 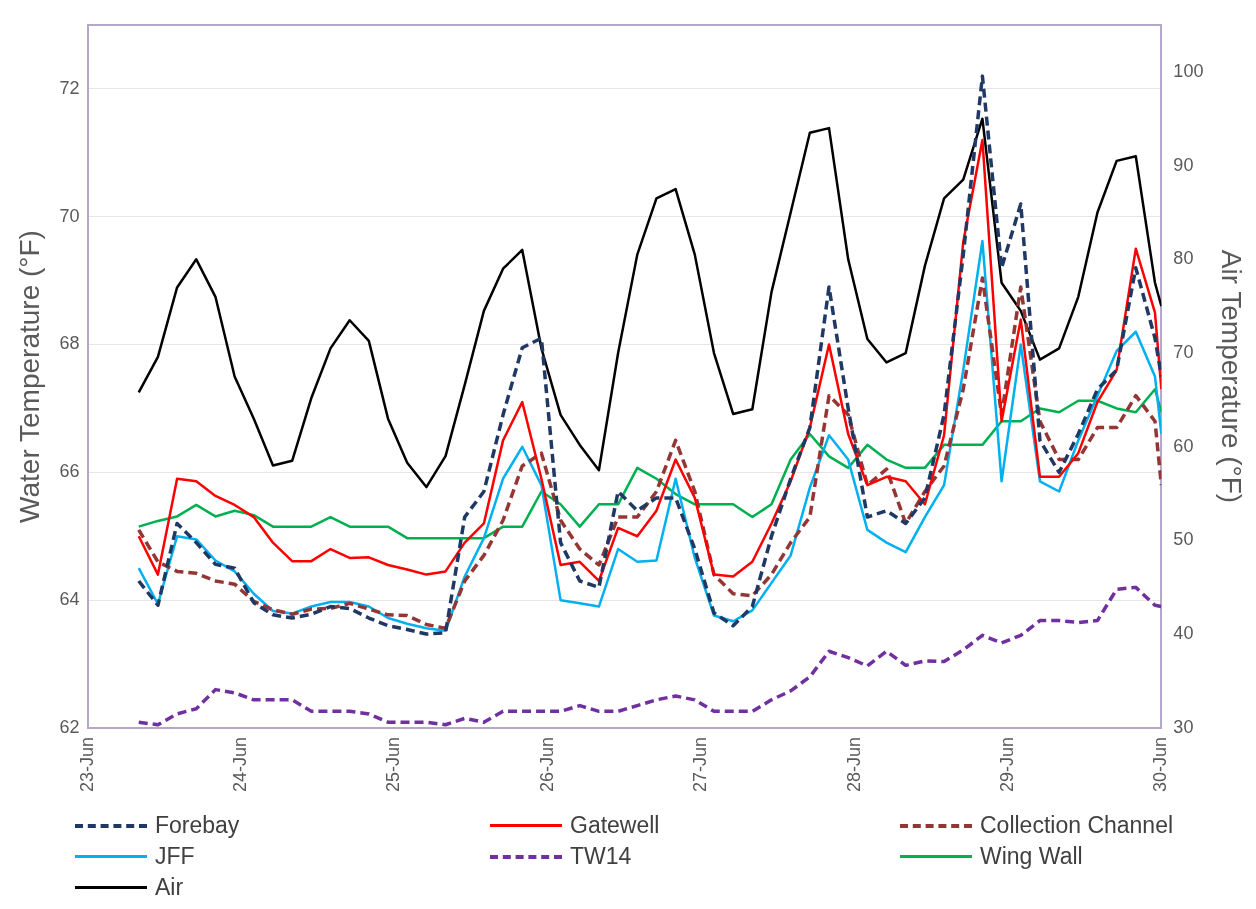 What do you see at coordinates (853, 764) in the screenshot?
I see `x-tick-label: 28-Jun` at bounding box center [853, 764].